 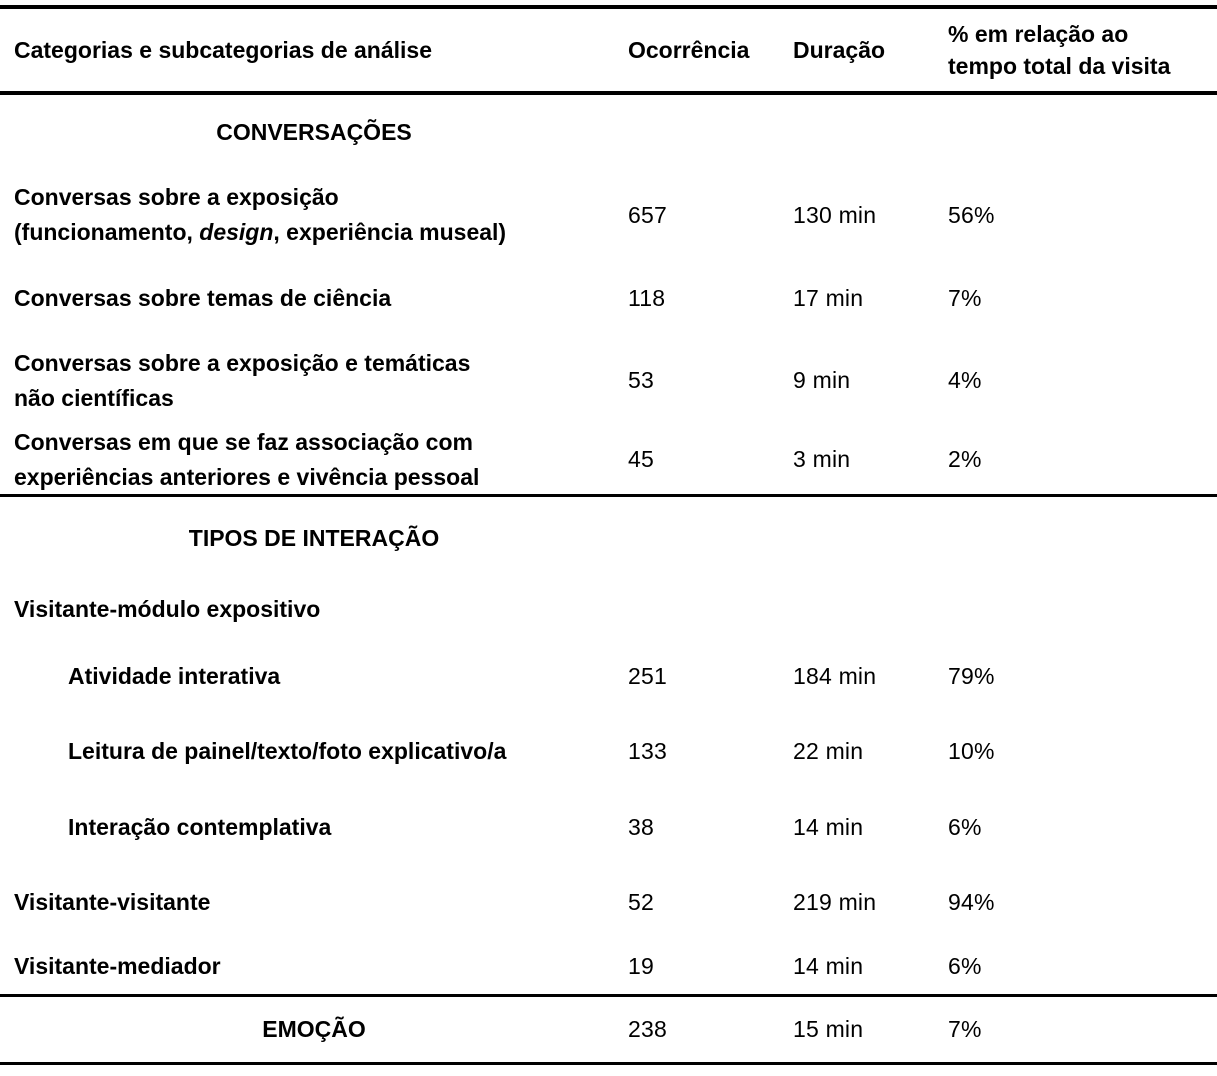 I want to click on percent-value: 4%, so click(x=965, y=380).